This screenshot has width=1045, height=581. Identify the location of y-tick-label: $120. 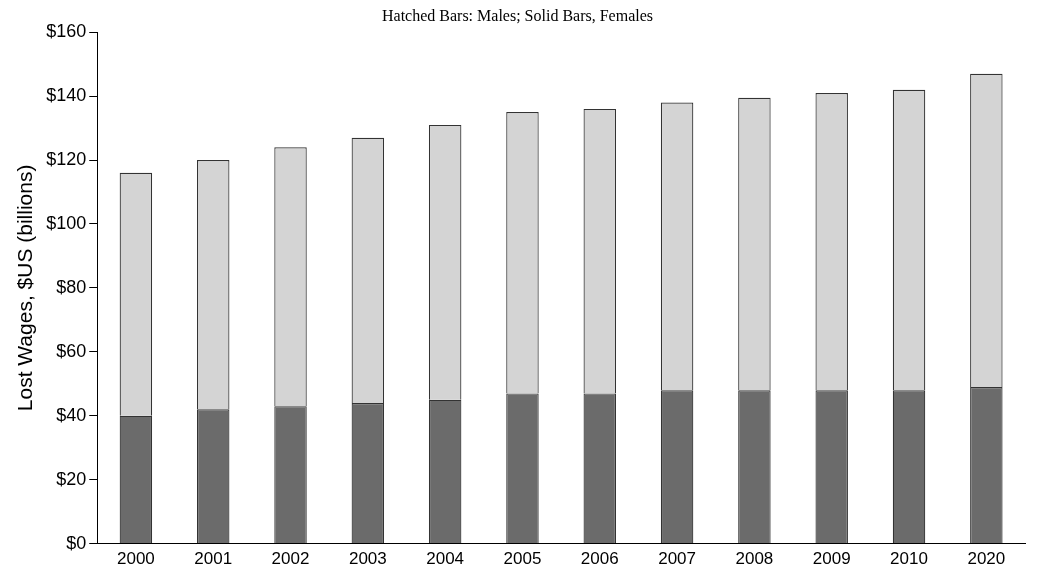
(66, 159).